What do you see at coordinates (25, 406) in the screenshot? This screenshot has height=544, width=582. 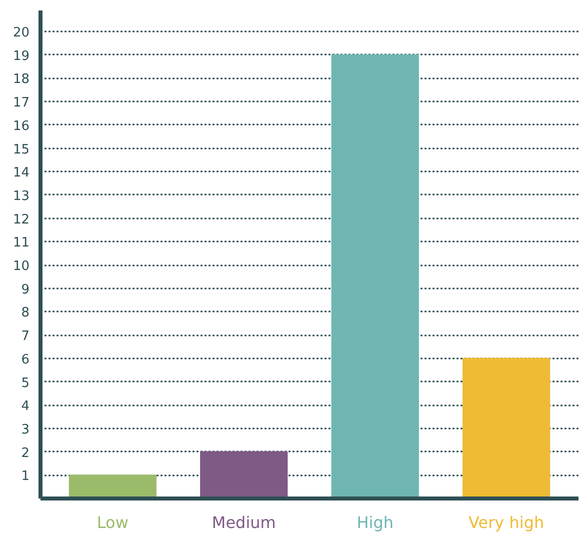 I see `y-tick-label: 4` at bounding box center [25, 406].